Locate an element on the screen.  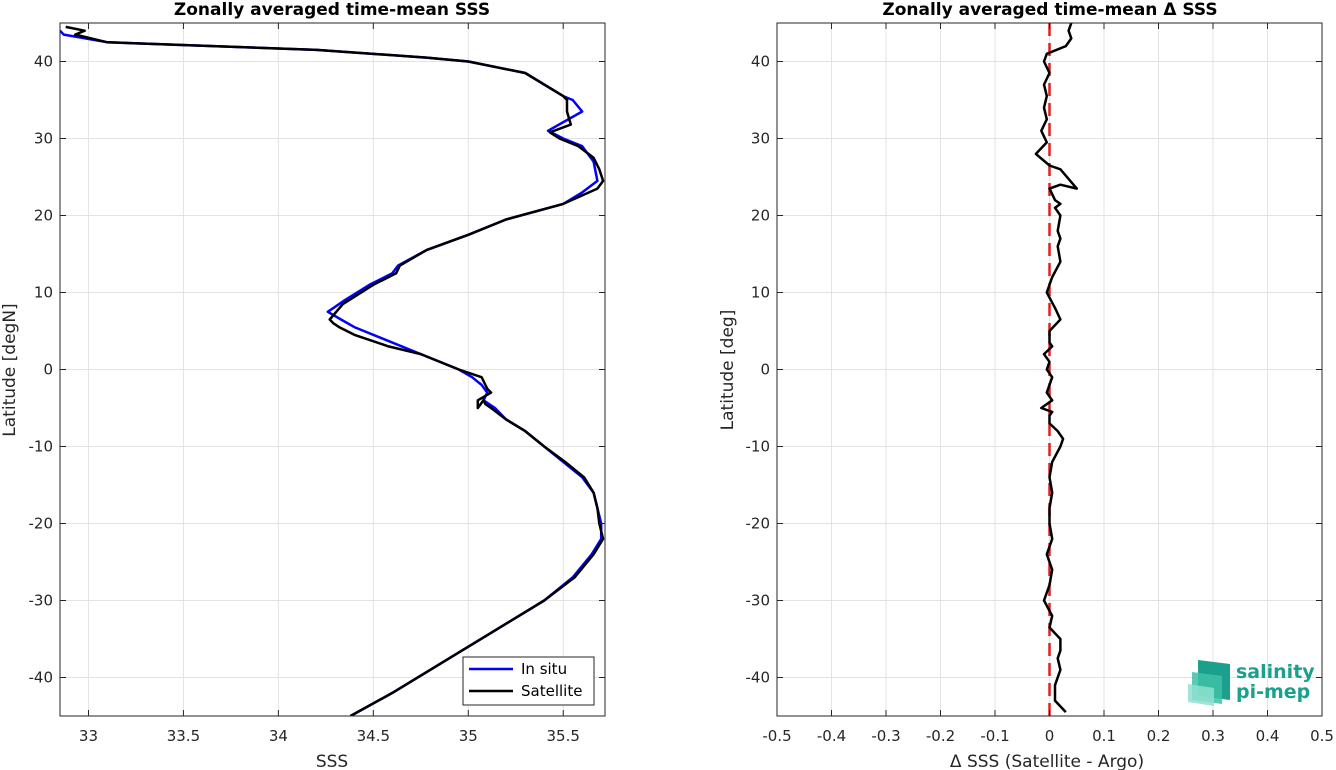
delta-x-tick-label: 0.3 is located at coordinates (1213, 736).